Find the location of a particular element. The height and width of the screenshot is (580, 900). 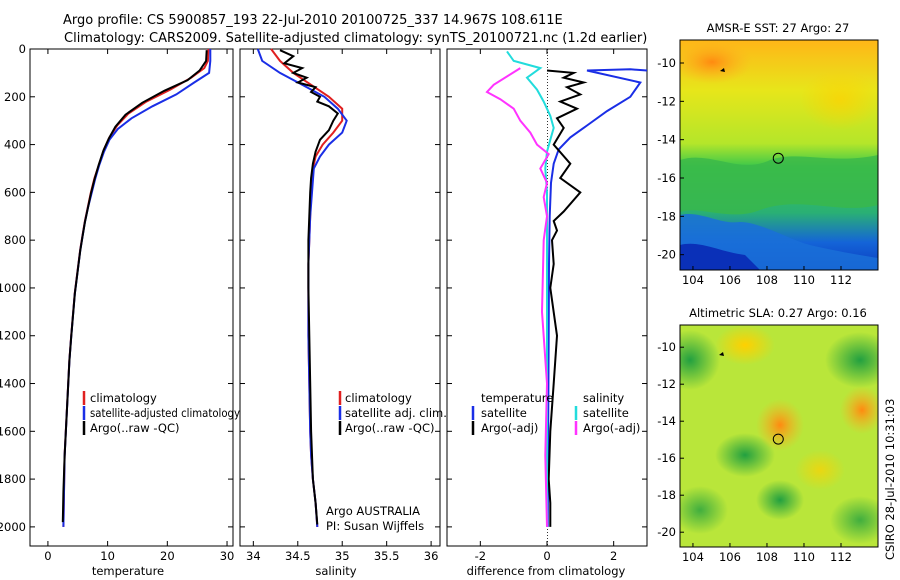

y-tick-label: 1400 is located at coordinates (13, 384).